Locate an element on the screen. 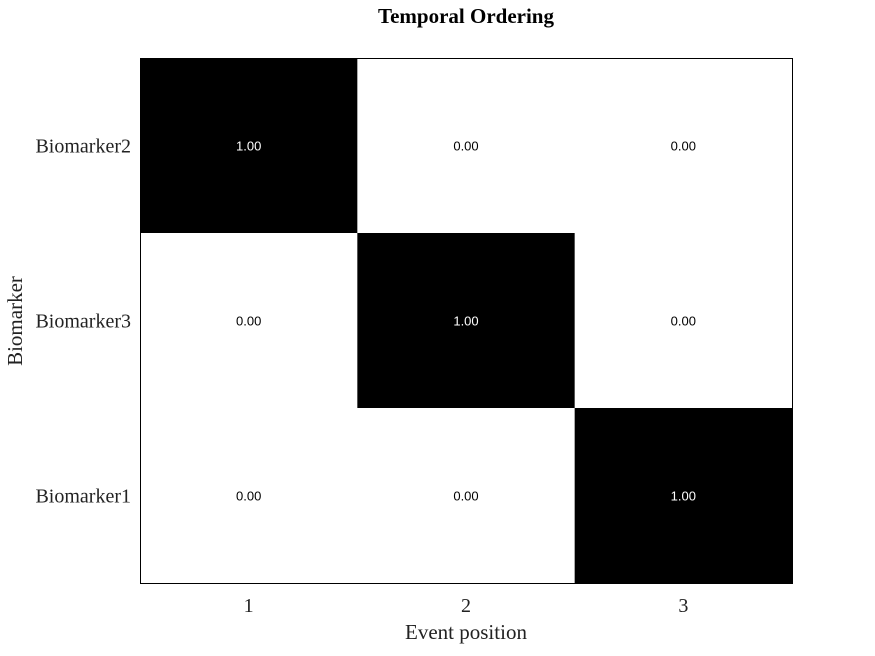 This screenshot has height=656, width=875. heatmap-cell-r2-c2 is located at coordinates (466, 321).